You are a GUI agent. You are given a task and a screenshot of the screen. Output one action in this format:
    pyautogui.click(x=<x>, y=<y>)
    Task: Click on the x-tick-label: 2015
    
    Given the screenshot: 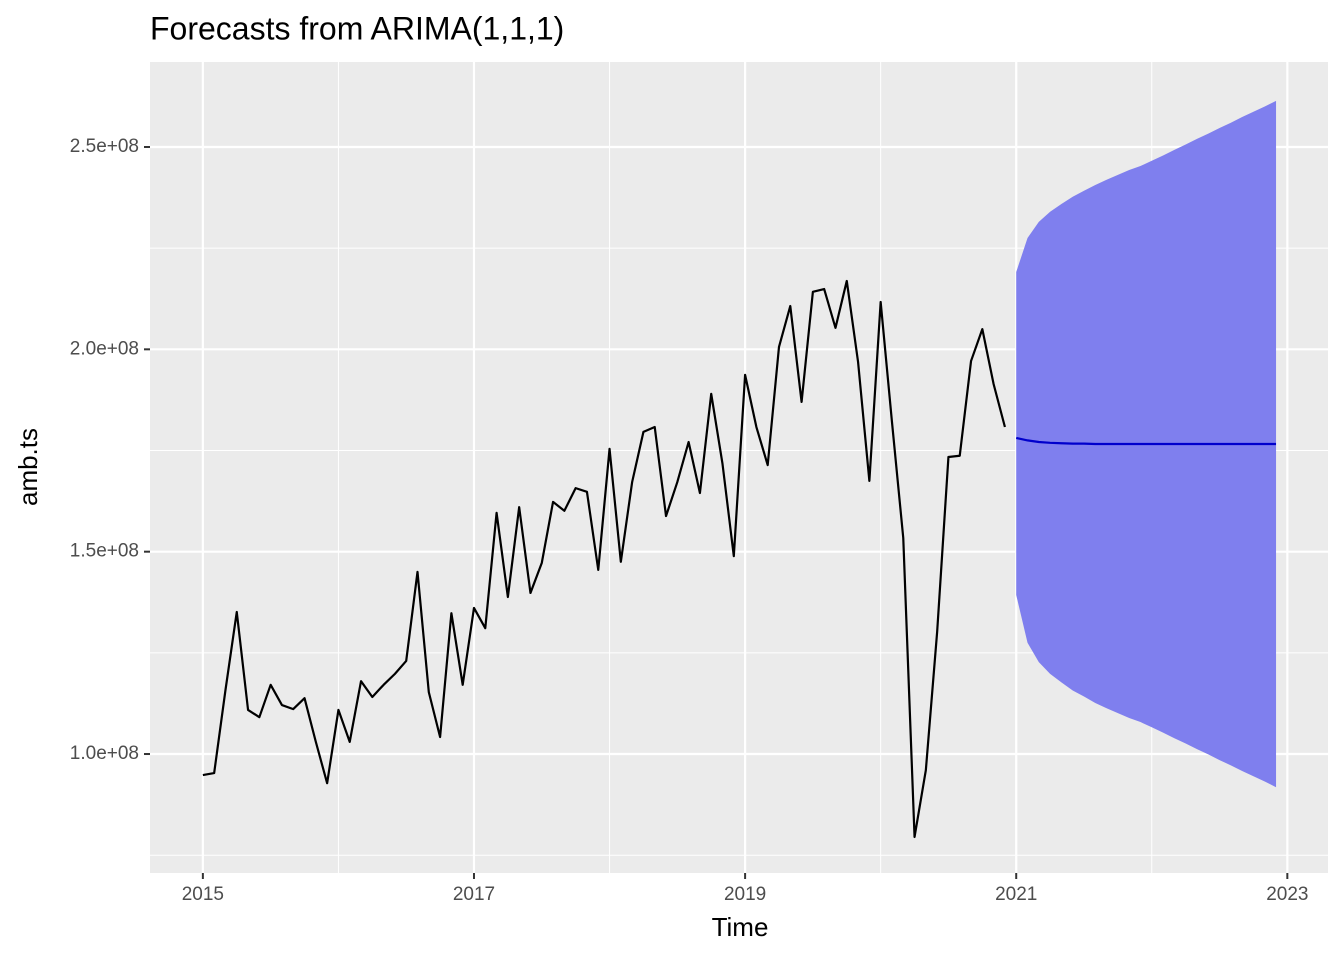 What is the action you would take?
    pyautogui.click(x=203, y=894)
    